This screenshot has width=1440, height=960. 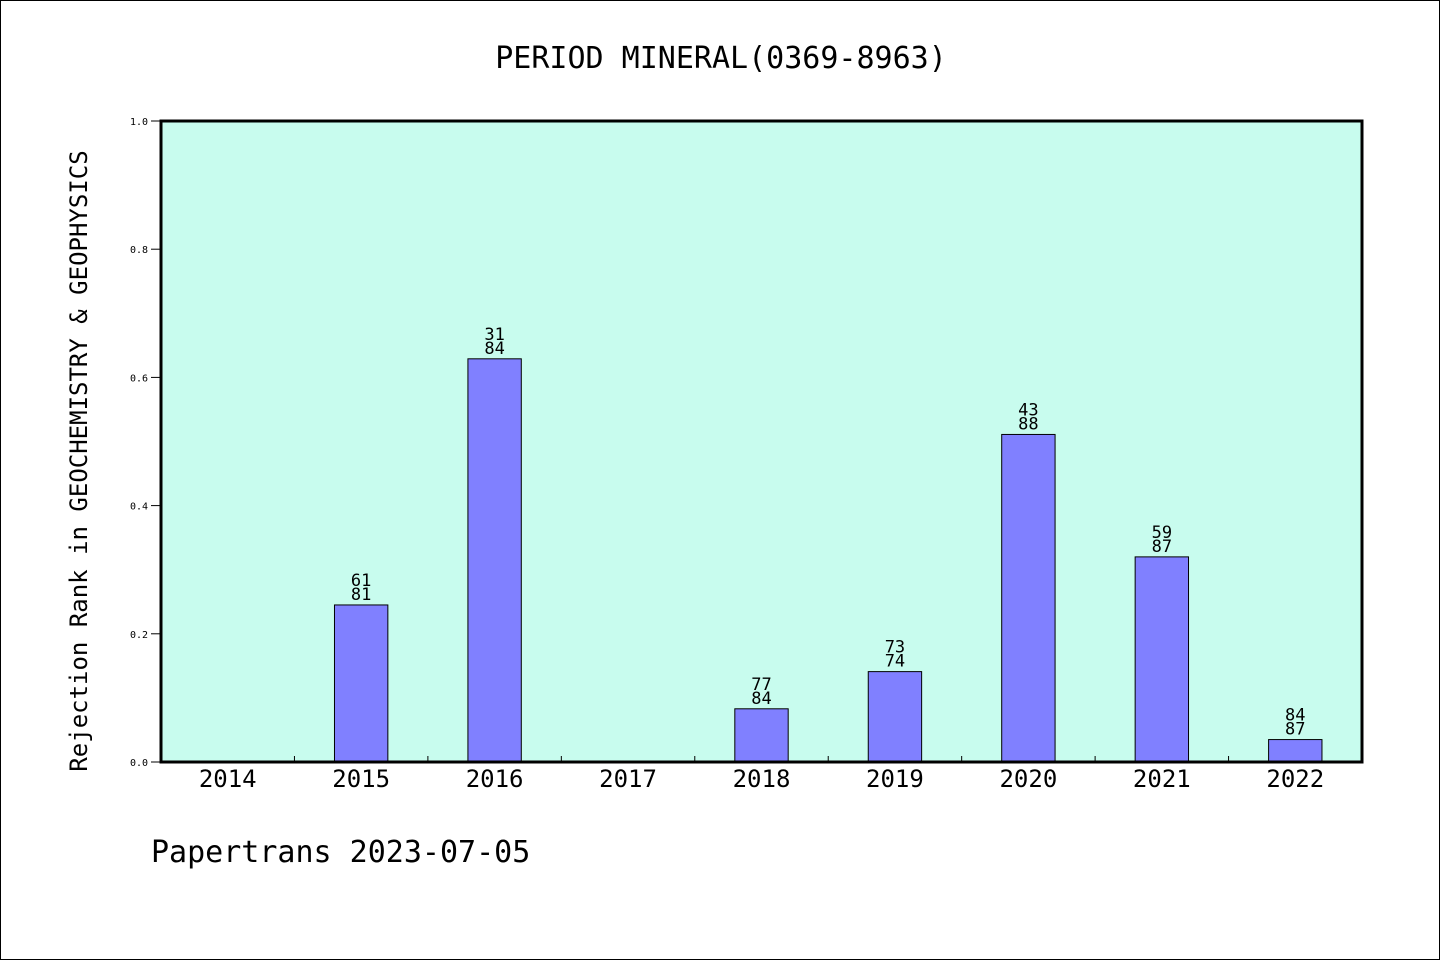 What do you see at coordinates (1162, 533) in the screenshot?
I see `bar-label-top-2021: 59` at bounding box center [1162, 533].